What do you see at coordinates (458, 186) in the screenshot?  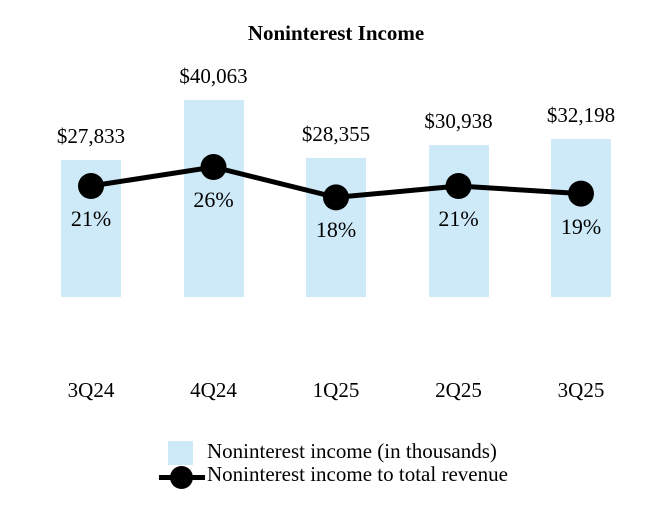 I see `line-marker-2Q25` at bounding box center [458, 186].